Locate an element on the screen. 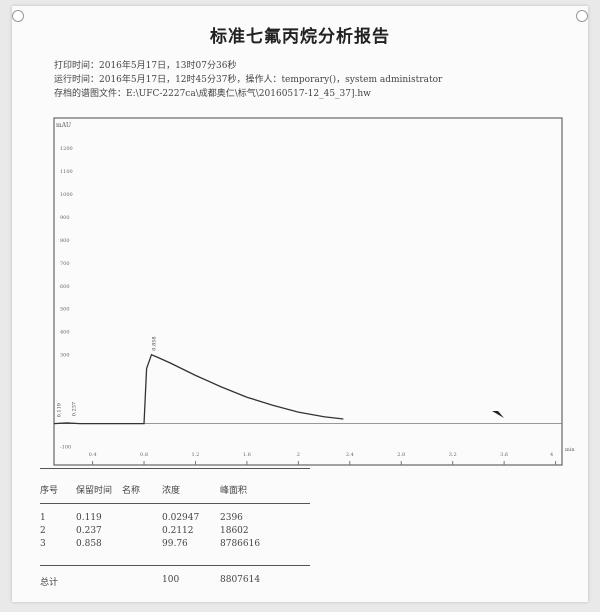  x-tick-label: 1.6 is located at coordinates (247, 455).